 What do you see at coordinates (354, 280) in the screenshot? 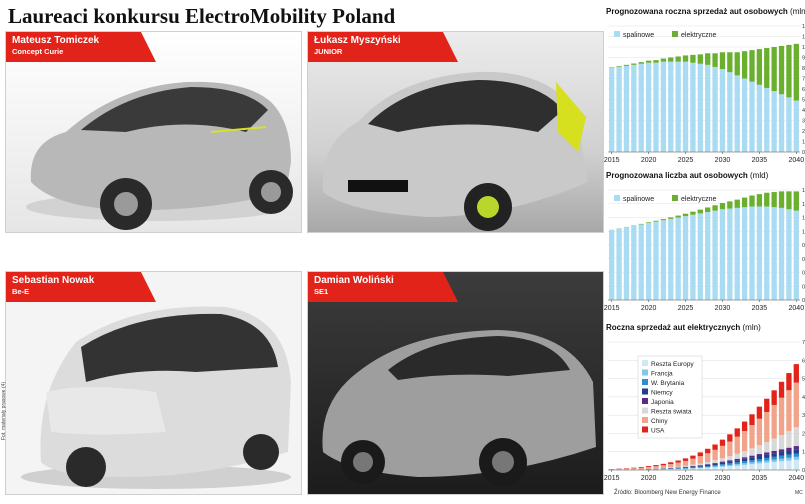
I see `laureate-name: Damian Woliński` at bounding box center [354, 280].